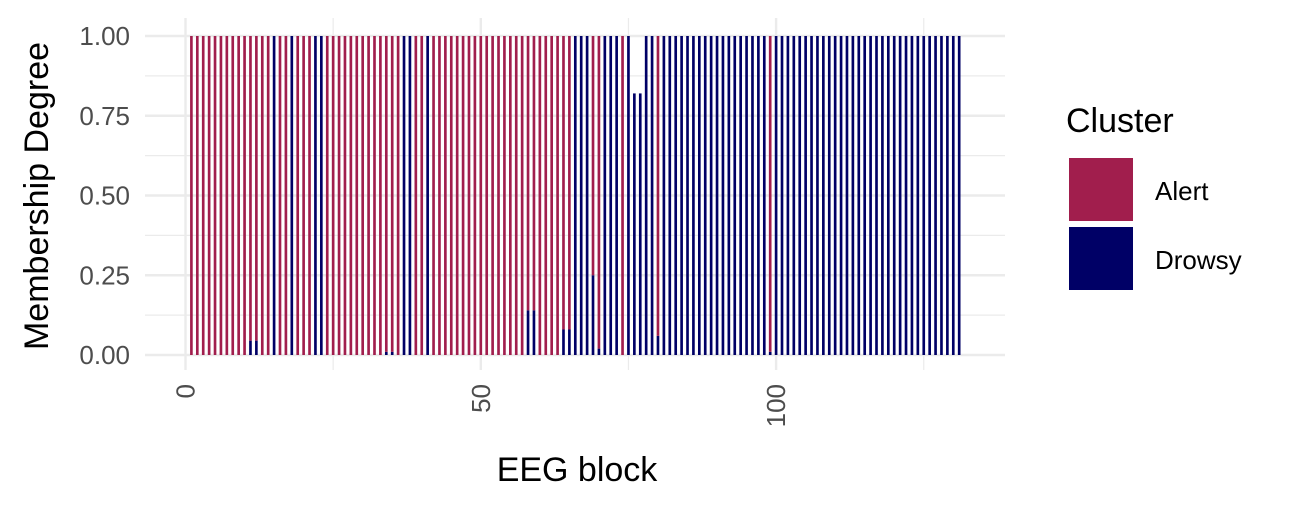  What do you see at coordinates (578, 470) in the screenshot?
I see `x-axis-title: EEG block` at bounding box center [578, 470].